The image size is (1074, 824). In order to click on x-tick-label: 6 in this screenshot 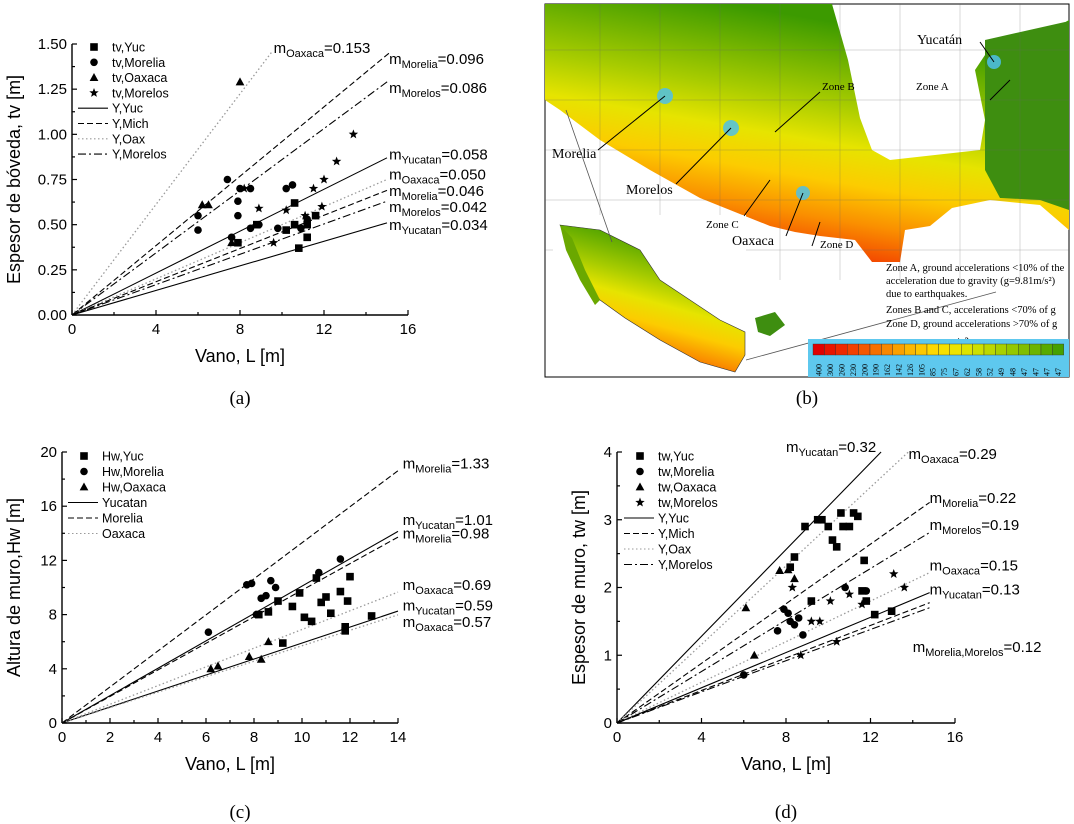, I will do `click(206, 737)`.